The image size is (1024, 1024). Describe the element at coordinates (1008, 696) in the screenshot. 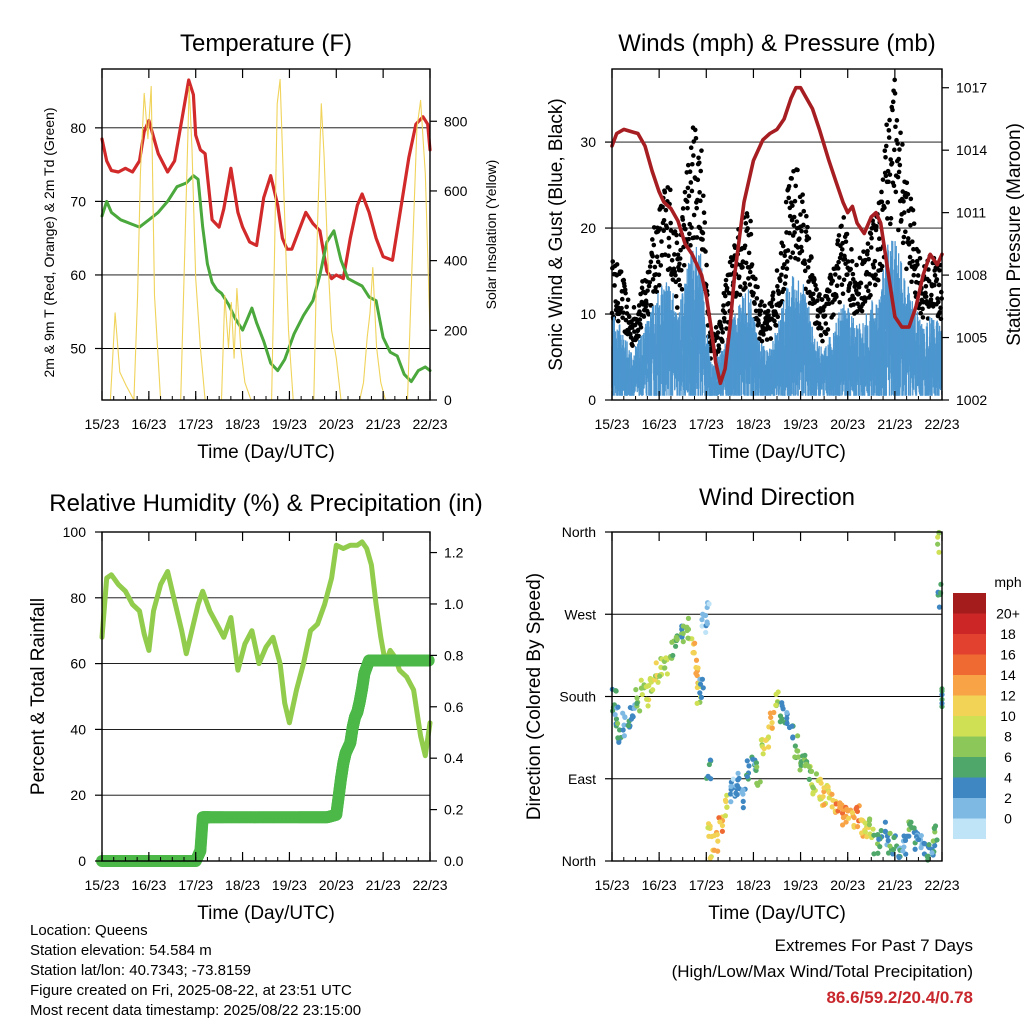

I see `colorbar-label: 12` at that location.